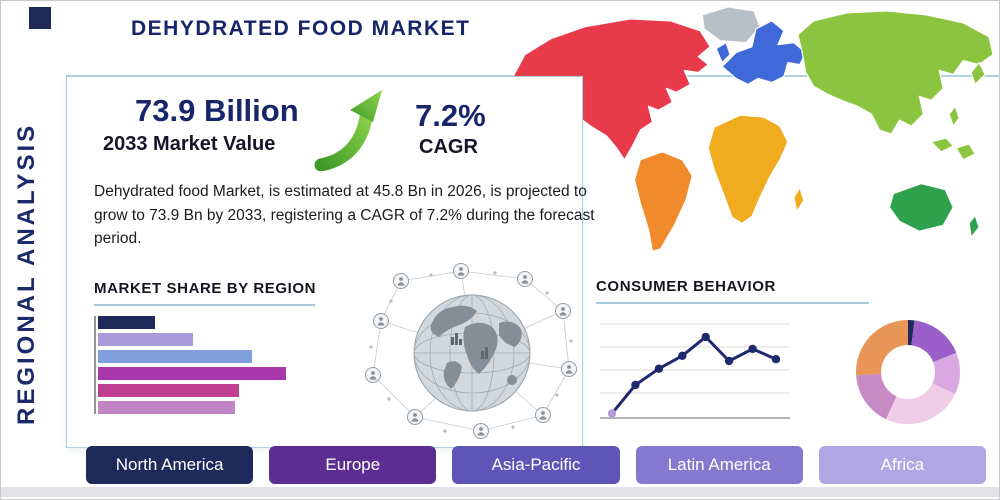 The image size is (1000, 500). Describe the element at coordinates (902, 465) in the screenshot. I see `region-button-africa: Africa` at that location.